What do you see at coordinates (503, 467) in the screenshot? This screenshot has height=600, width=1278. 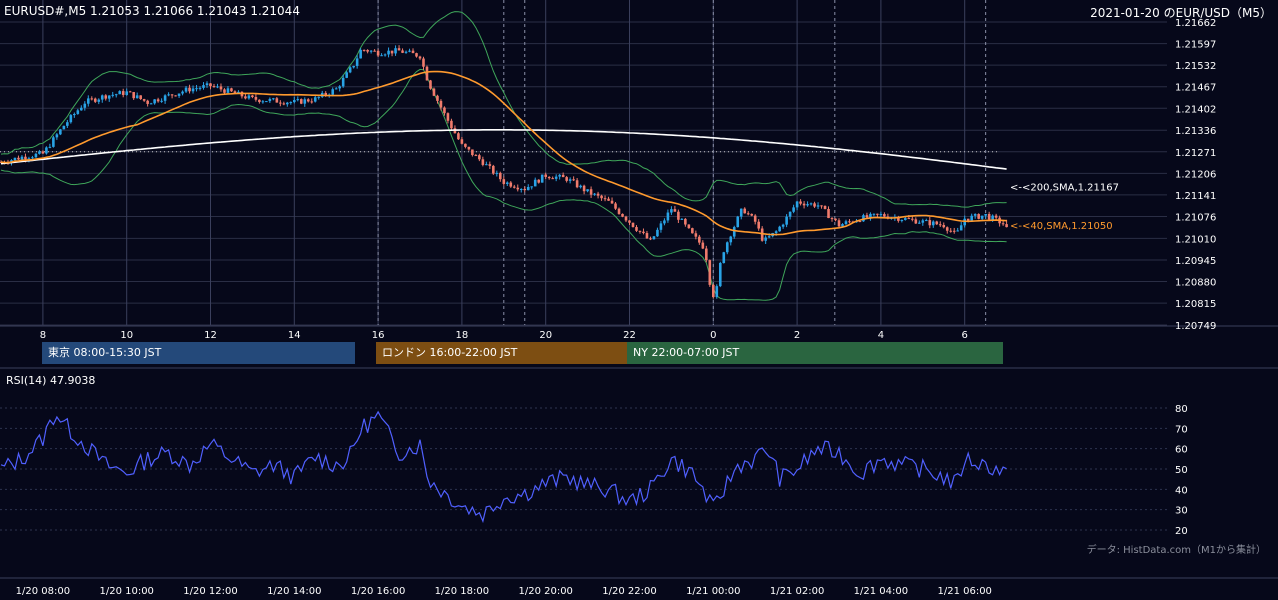 I see `rsi-line` at bounding box center [503, 467].